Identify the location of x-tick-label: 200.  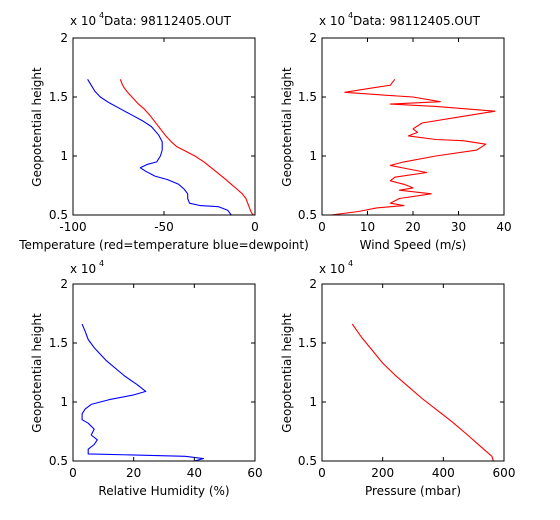
(382, 473).